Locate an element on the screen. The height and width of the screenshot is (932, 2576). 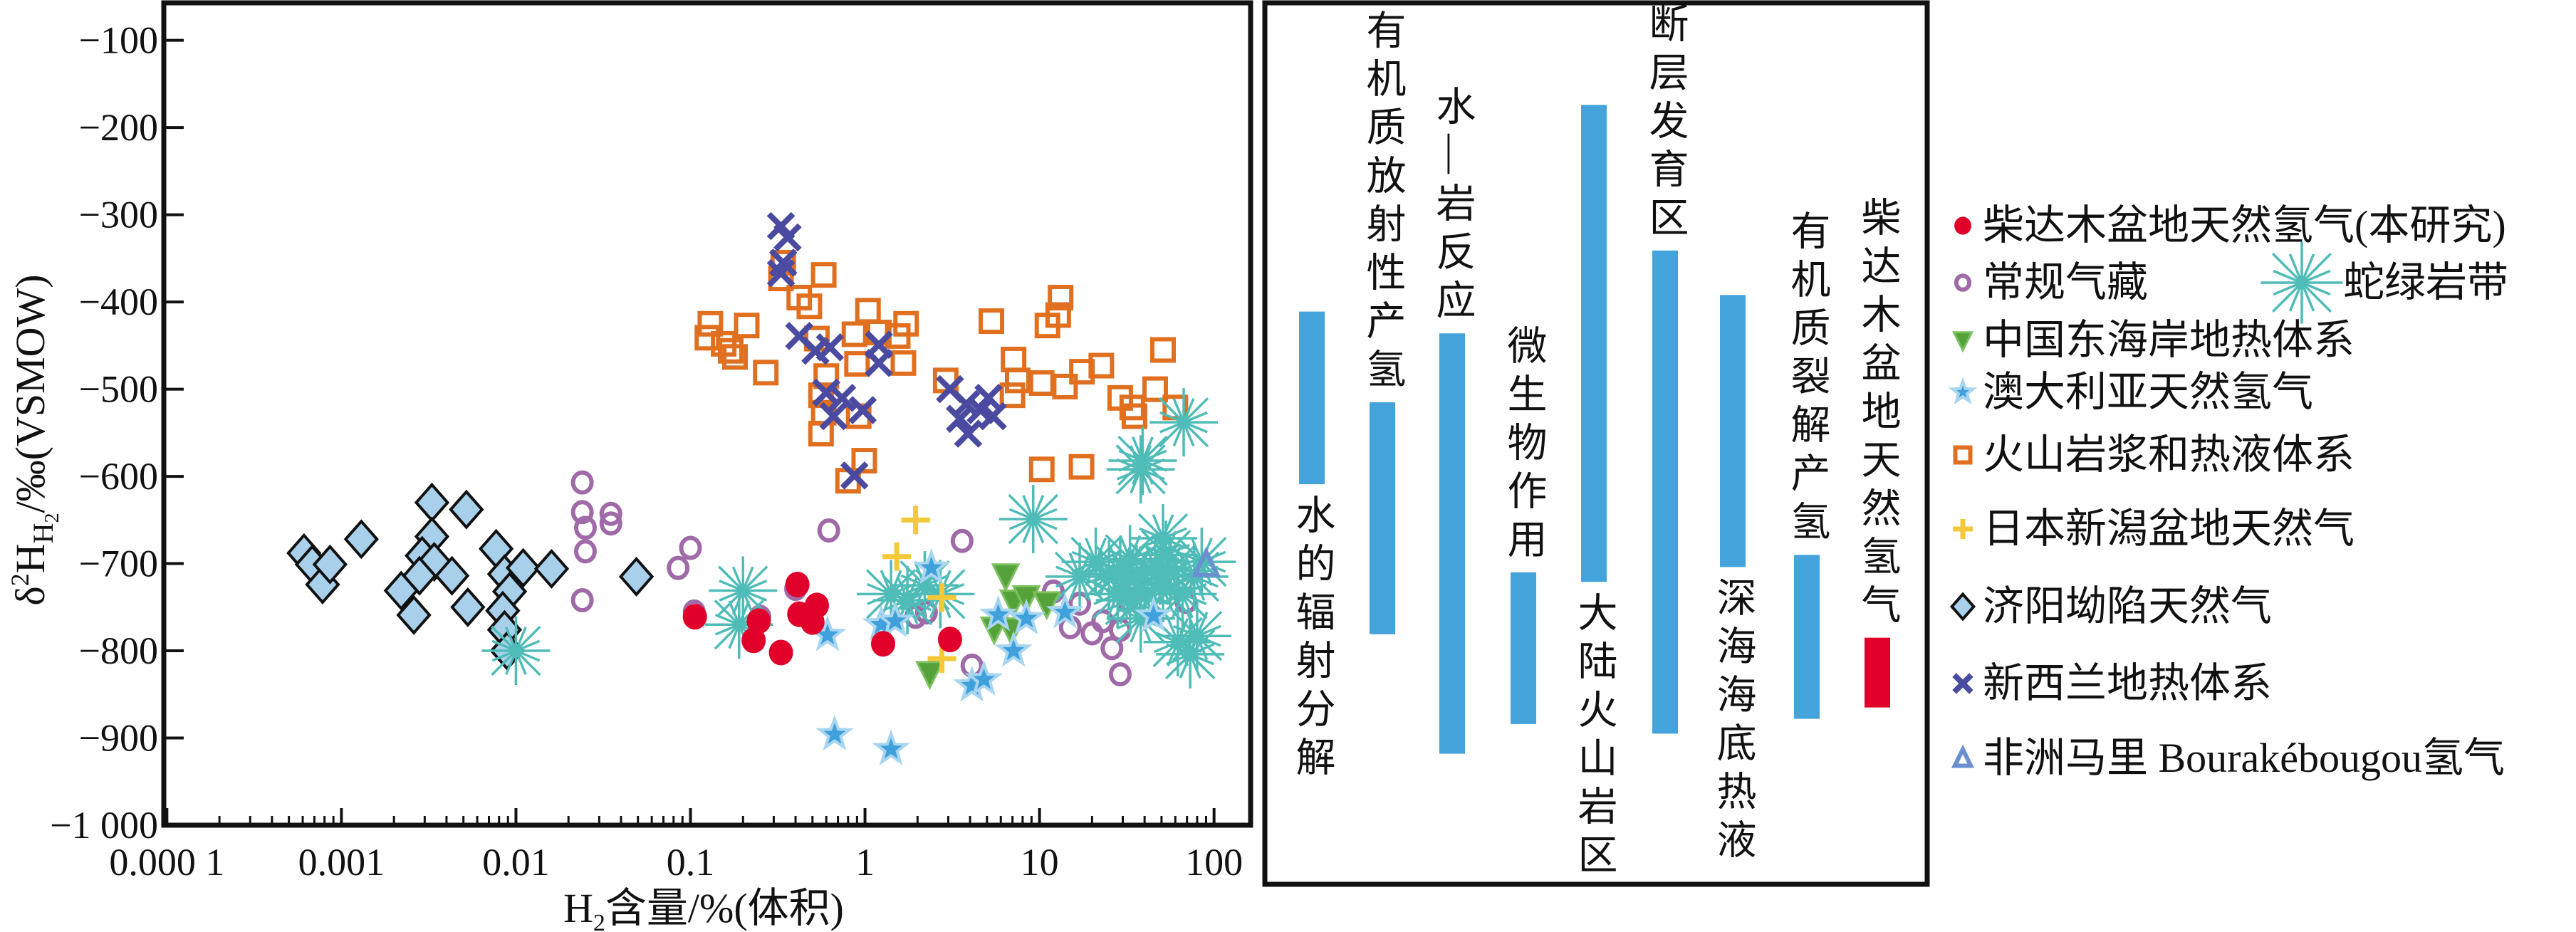
legend-marker-asterisk is located at coordinates (2301, 282).